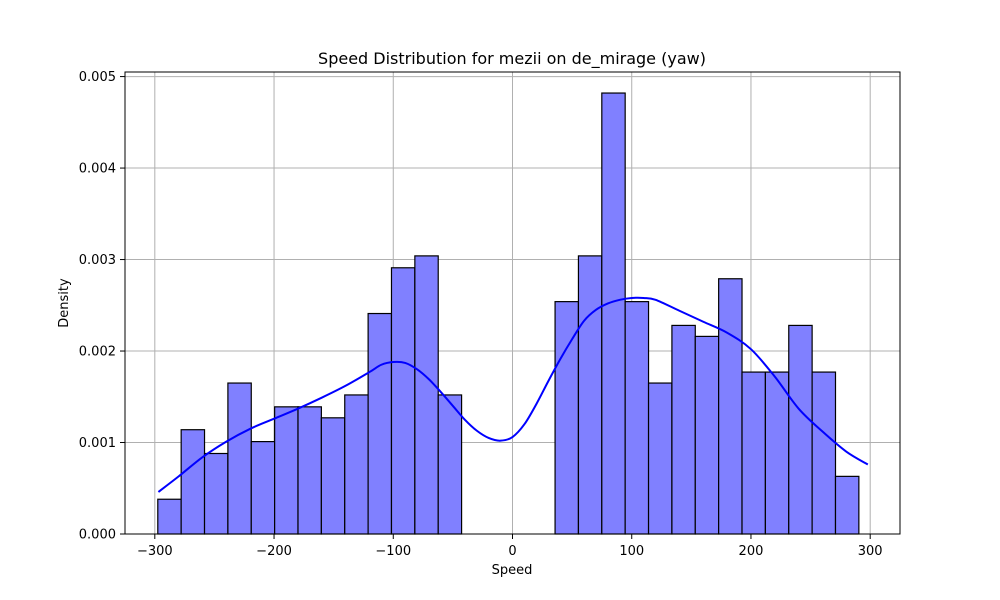 The height and width of the screenshot is (600, 1000). Describe the element at coordinates (870, 551) in the screenshot. I see `x-tick-label: 300` at that location.